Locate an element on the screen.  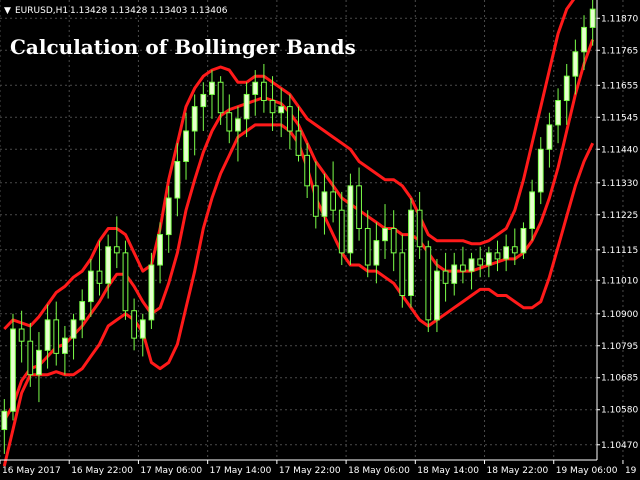
x-tick-label: 18 May 14:00 is located at coordinates (448, 471).